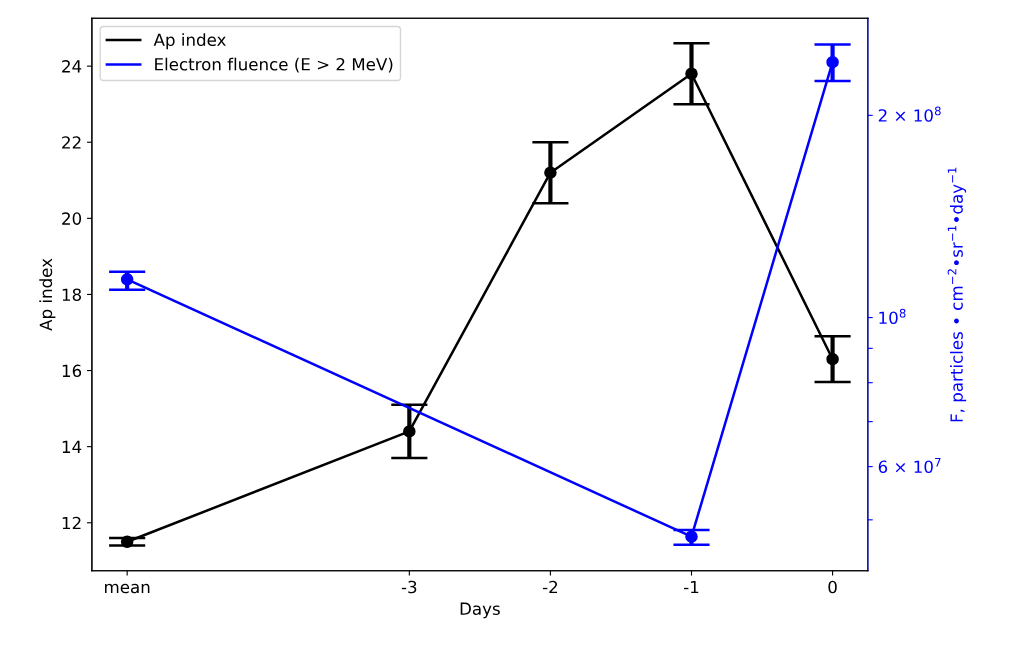  What do you see at coordinates (72, 446) in the screenshot?
I see `y-tick-label: 14` at bounding box center [72, 446].